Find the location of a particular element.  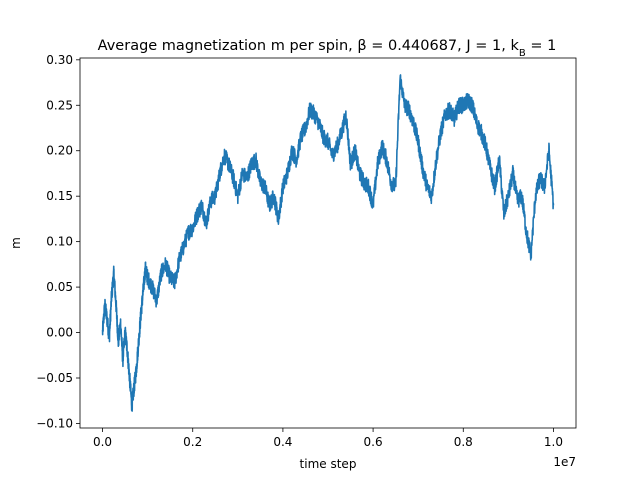

y-tick-label: −0.10 is located at coordinates (54, 423).